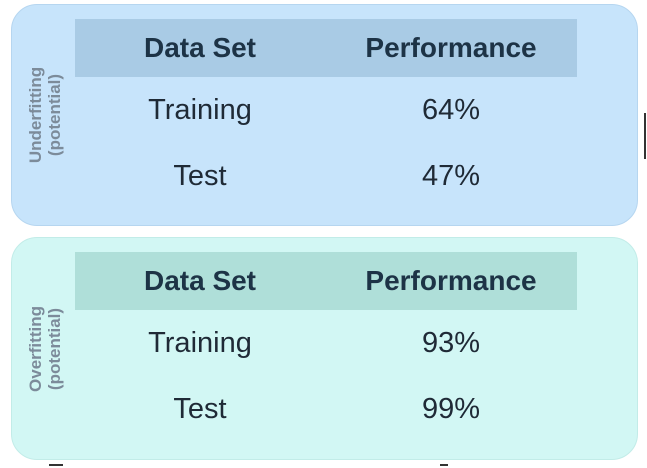  I want to click on table-row: Test 99%, so click(326, 409).